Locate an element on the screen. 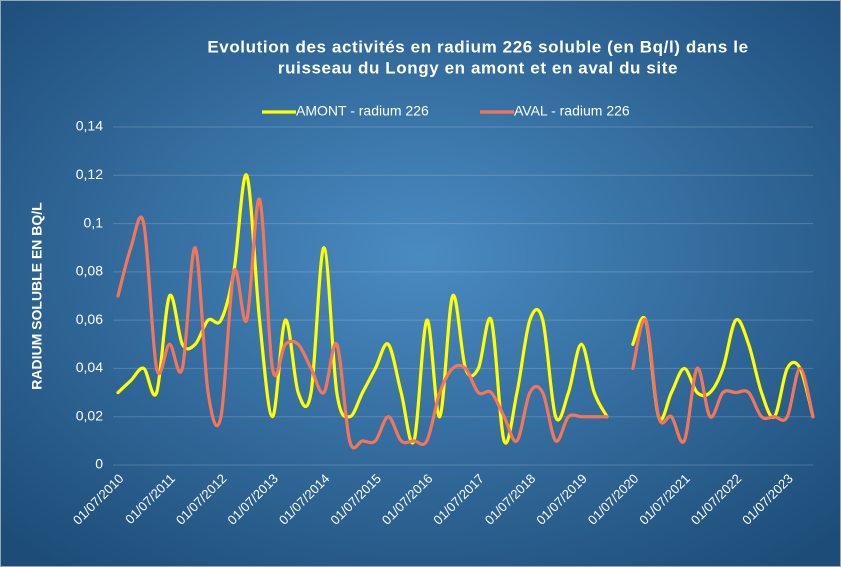 This screenshot has width=841, height=567. y-axis-label: RADIUM SOLUBLE EN BQ/L is located at coordinates (37, 296).